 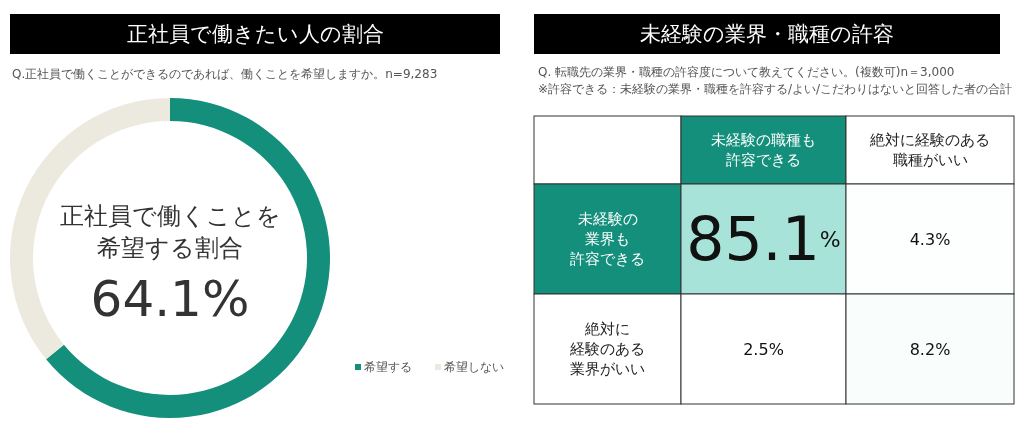 I want to click on data-label: 8.2%, so click(x=930, y=349).